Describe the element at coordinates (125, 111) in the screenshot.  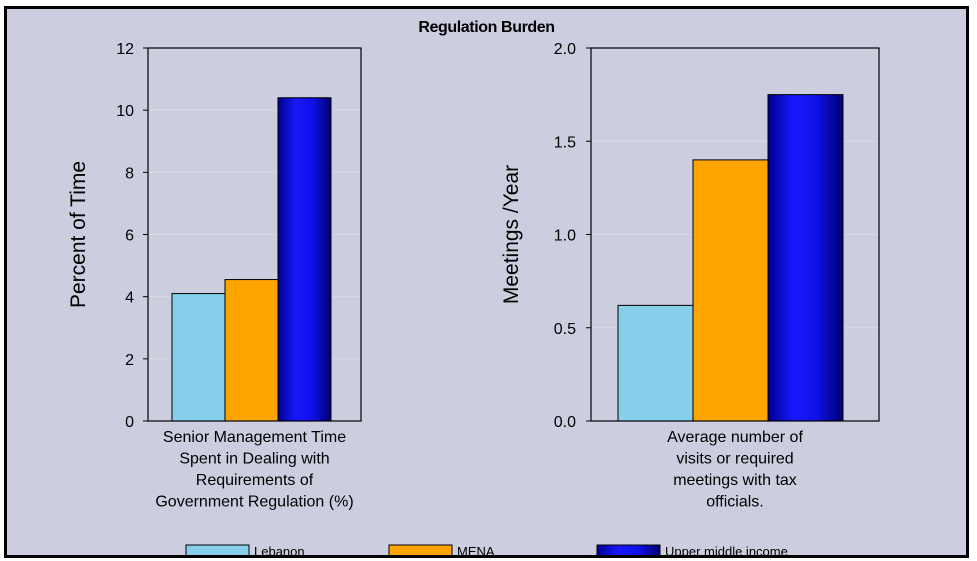
I see `y-tick-label: 10` at that location.